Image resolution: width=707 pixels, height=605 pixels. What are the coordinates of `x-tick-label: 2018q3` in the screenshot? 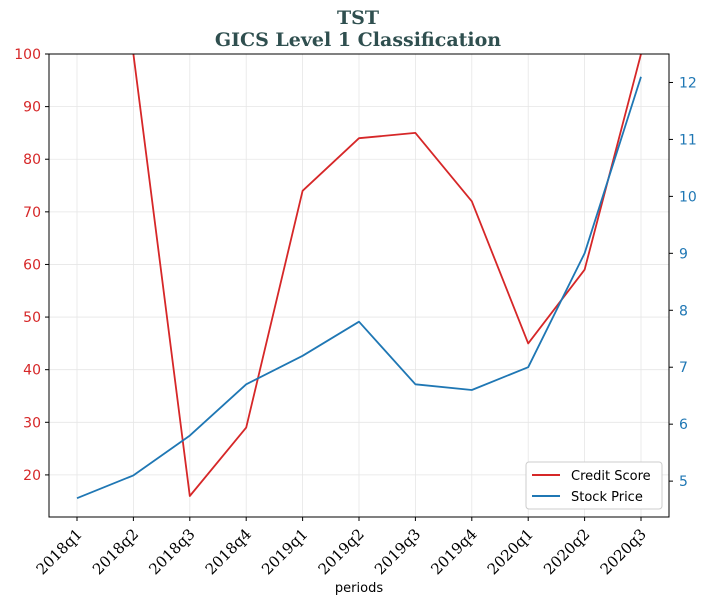 It's located at (171, 551).